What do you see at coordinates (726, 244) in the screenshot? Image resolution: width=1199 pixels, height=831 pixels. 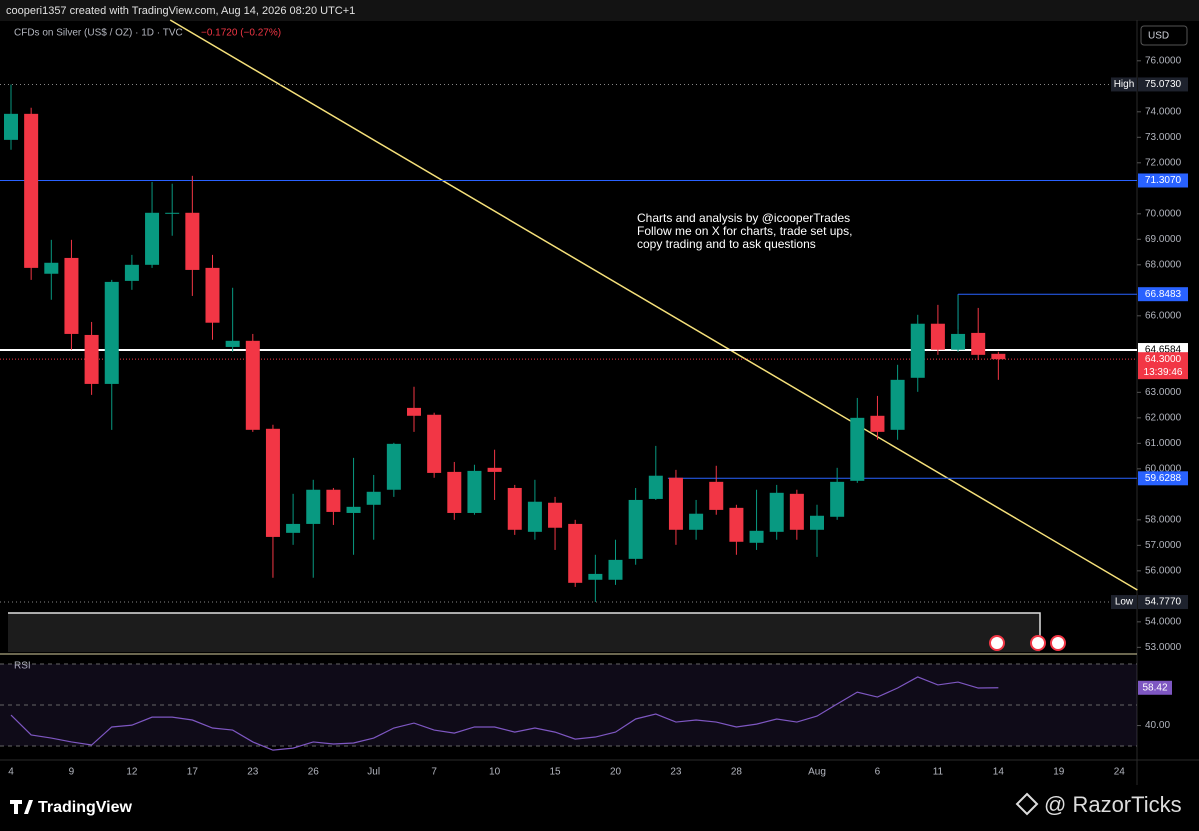 I see `annotation-line: copy trading and to ask questions` at bounding box center [726, 244].